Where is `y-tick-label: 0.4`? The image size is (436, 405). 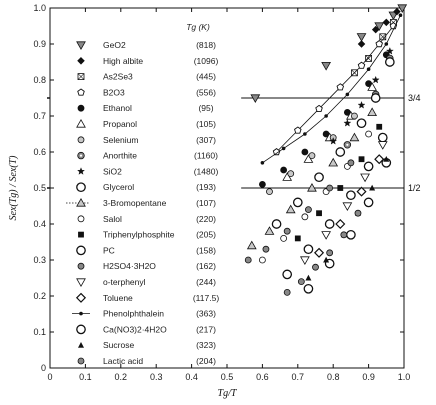 y-tick-label: 0.4 is located at coordinates (39, 224).